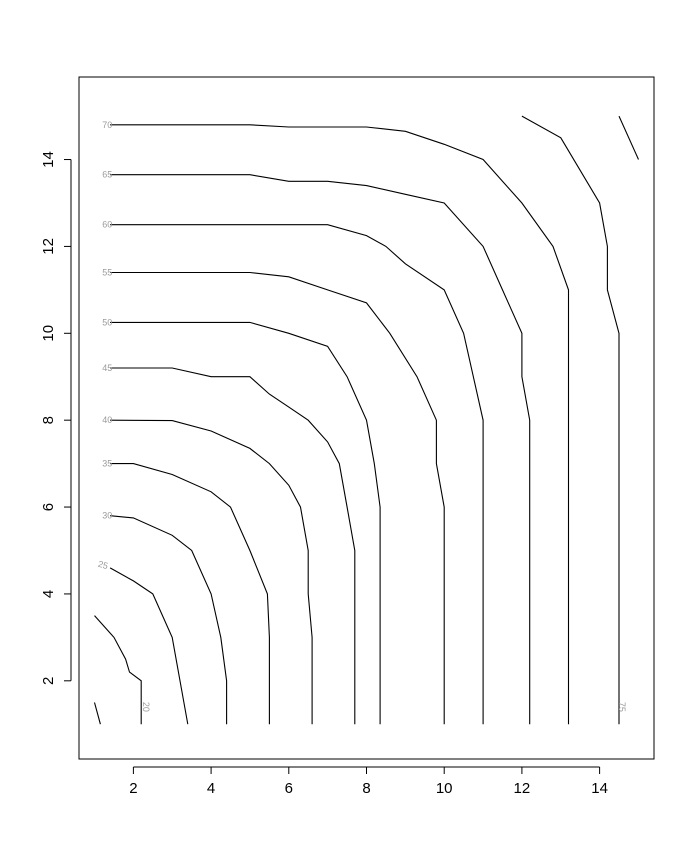 This screenshot has width=694, height=856. What do you see at coordinates (107, 368) in the screenshot?
I see `contour-level-label: 45` at bounding box center [107, 368].